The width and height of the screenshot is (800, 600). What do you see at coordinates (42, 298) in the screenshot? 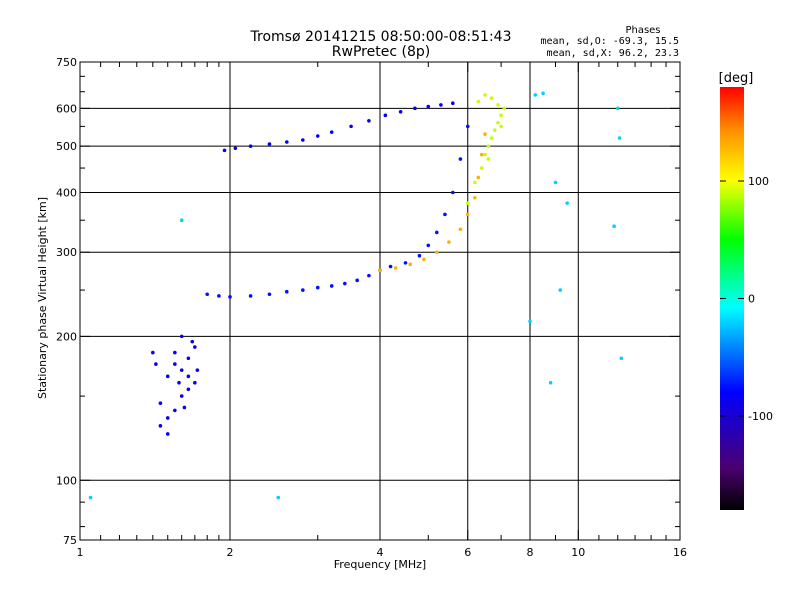
I see `y-axis-label: Stationary phase Virtual Height [km]` at bounding box center [42, 298].